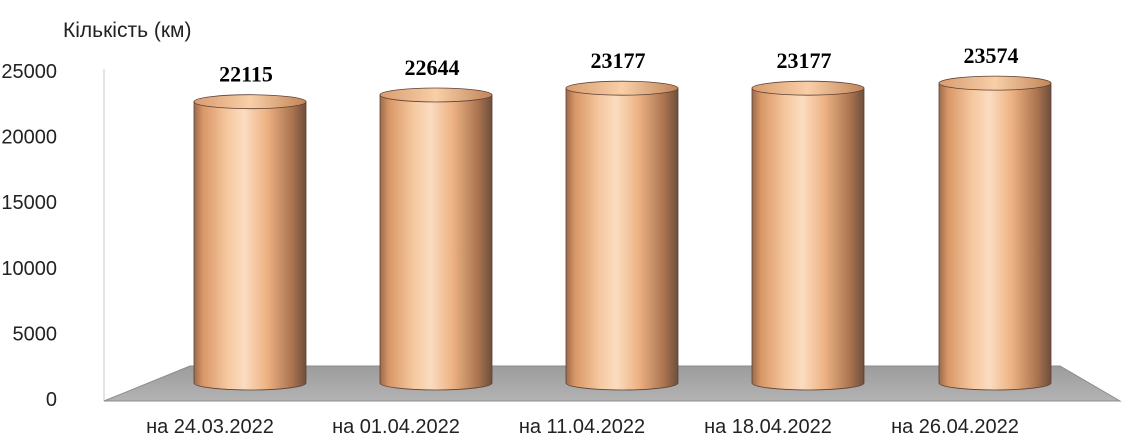  What do you see at coordinates (432, 67) in the screenshot?
I see `data-label: 22644` at bounding box center [432, 67].